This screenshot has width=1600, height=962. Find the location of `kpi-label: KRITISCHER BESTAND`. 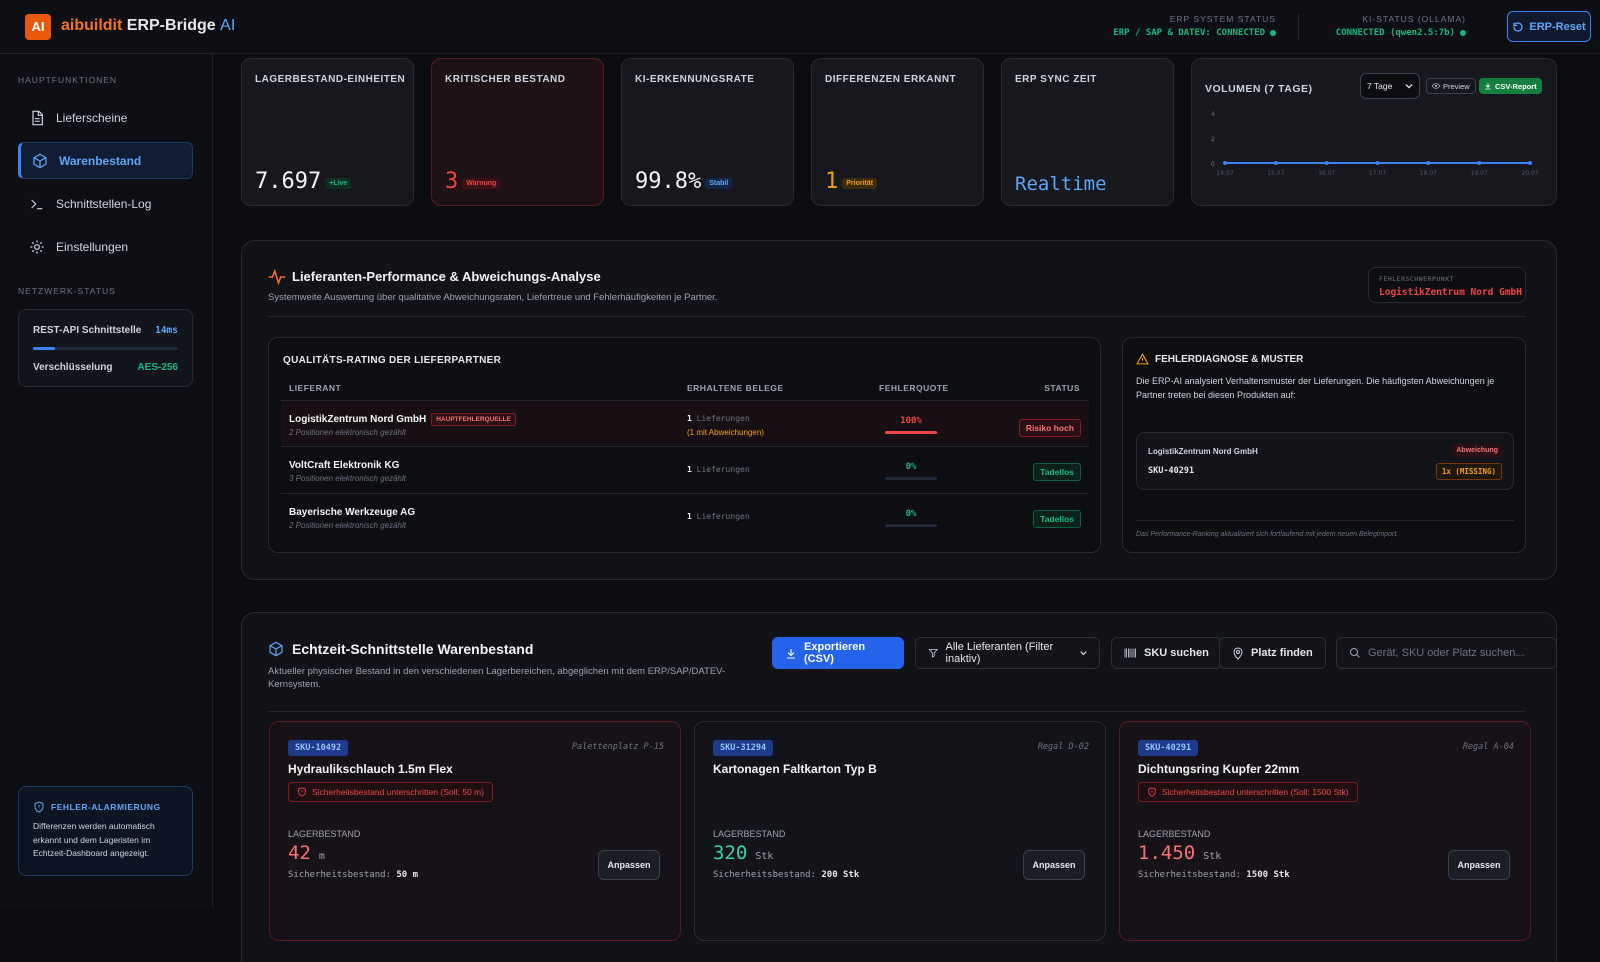

kpi-label: KRITISCHER BESTAND is located at coordinates (505, 79).